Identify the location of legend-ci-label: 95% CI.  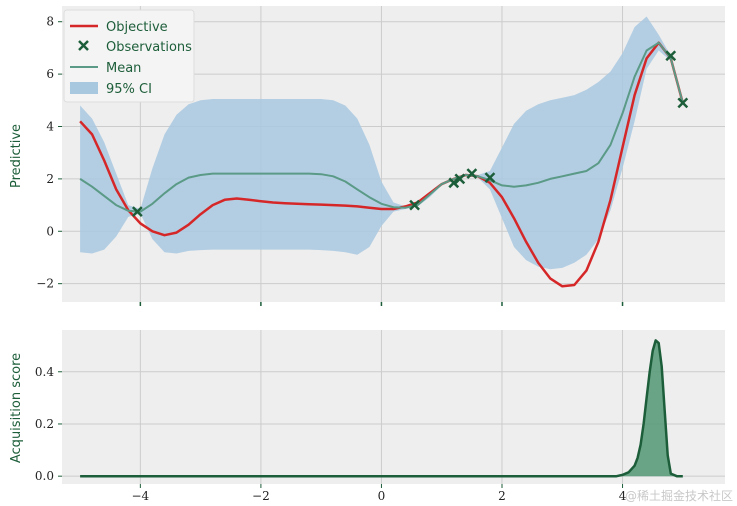
(129, 89).